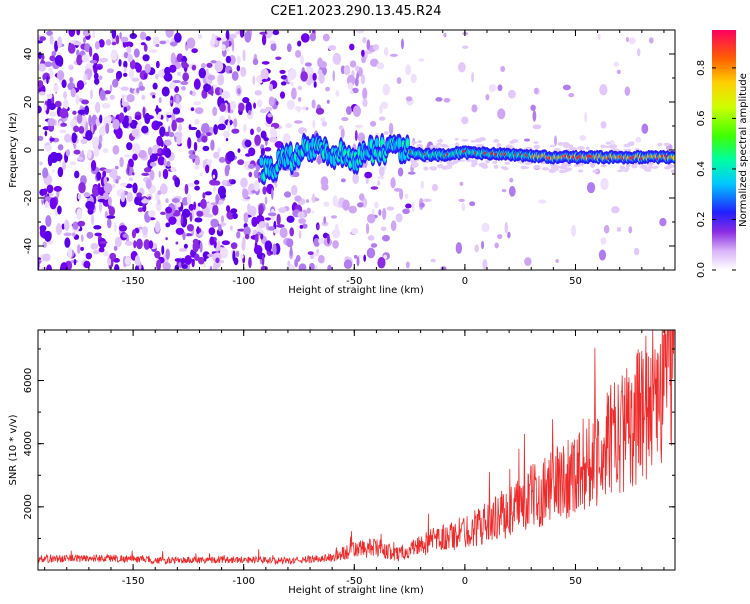  Describe the element at coordinates (465, 281) in the screenshot. I see `spectrogram-xtick-label: 0` at that location.